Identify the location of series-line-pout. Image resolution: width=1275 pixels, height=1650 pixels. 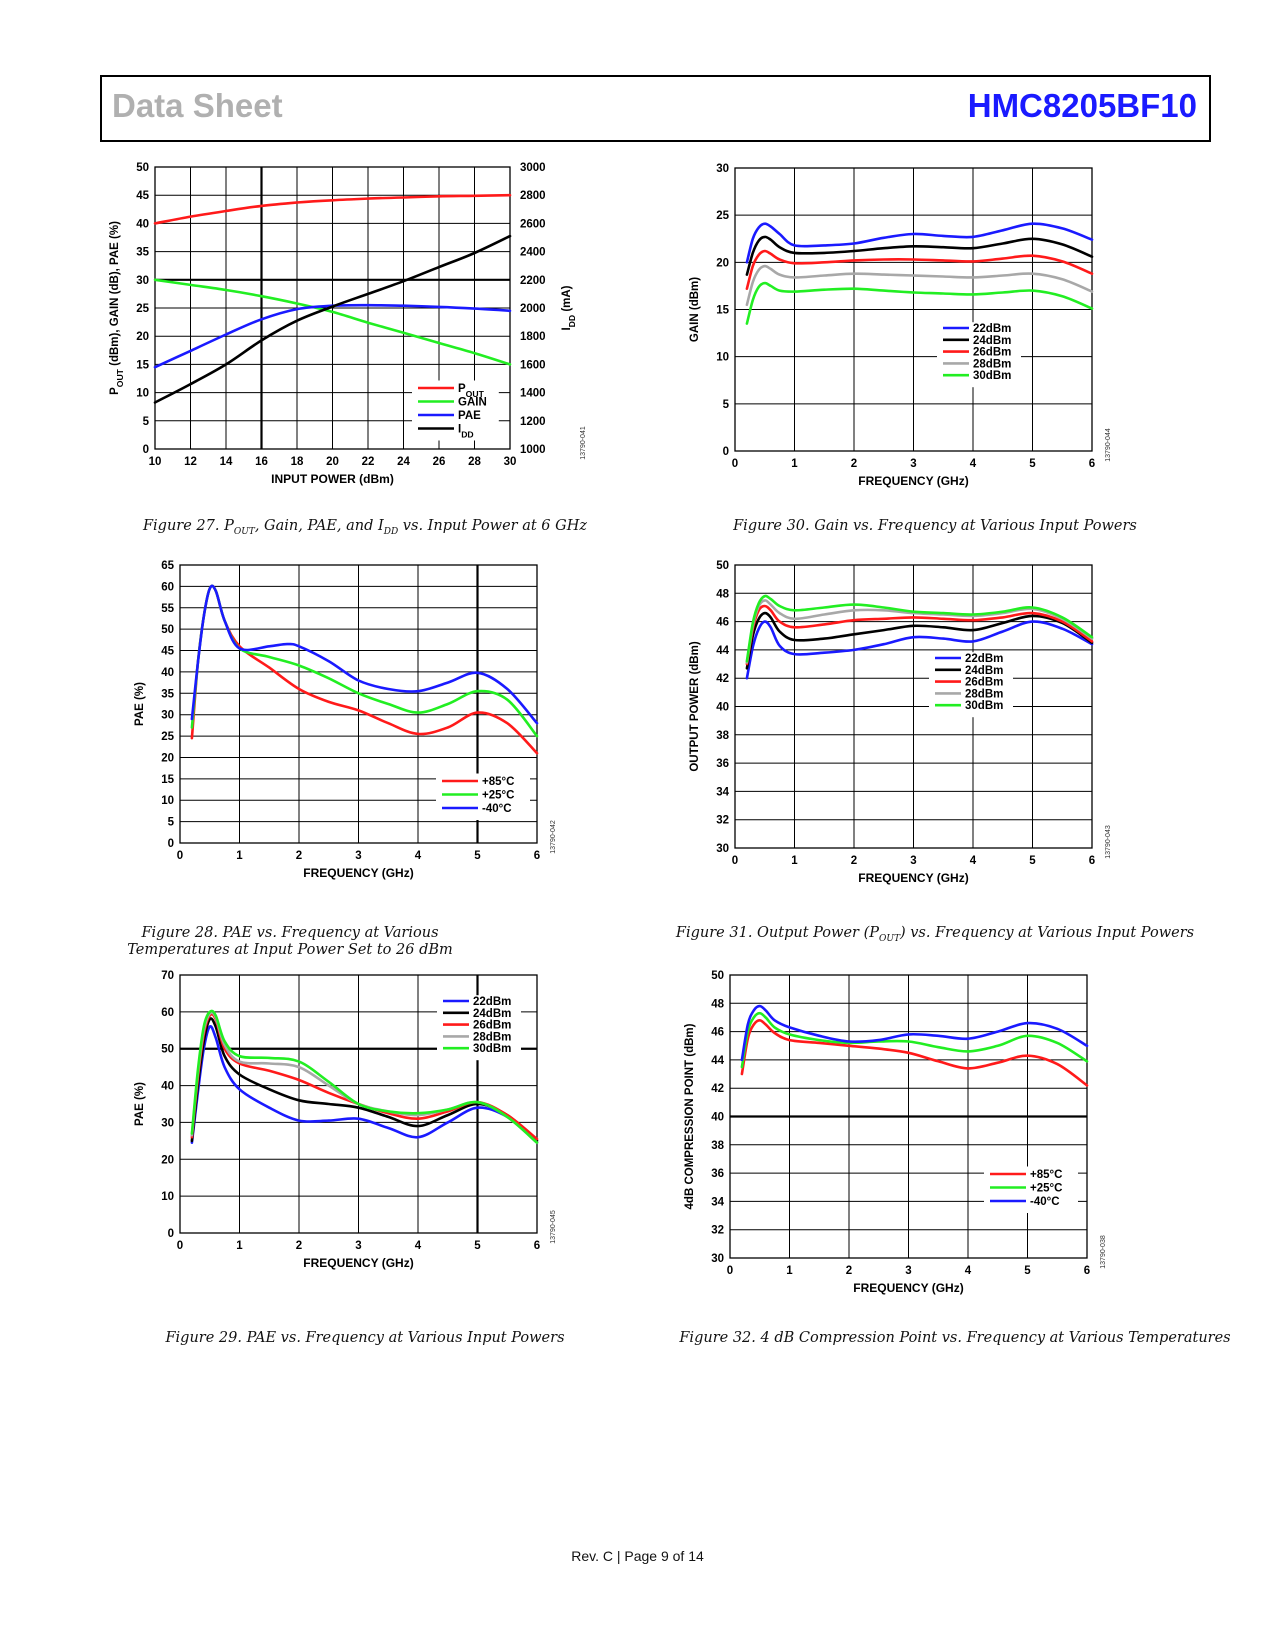
(332, 209).